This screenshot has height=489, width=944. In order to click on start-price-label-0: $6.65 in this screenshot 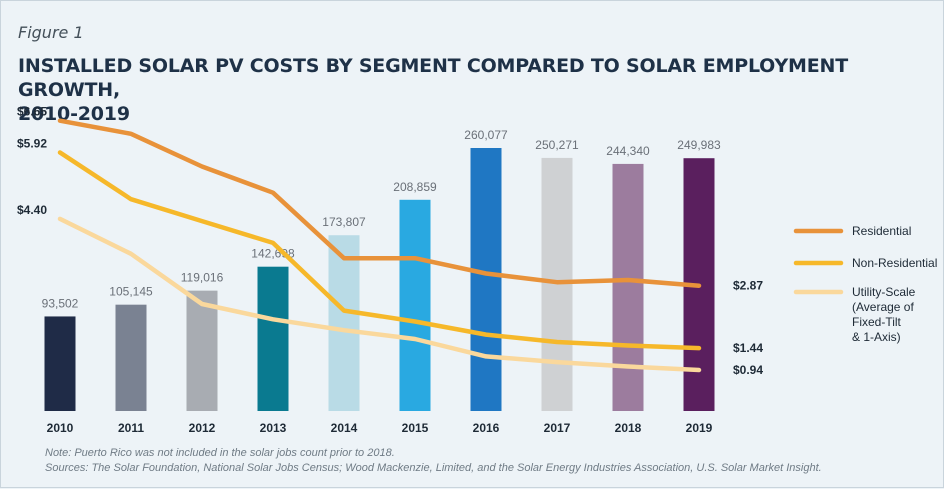, I will do `click(32, 112)`.